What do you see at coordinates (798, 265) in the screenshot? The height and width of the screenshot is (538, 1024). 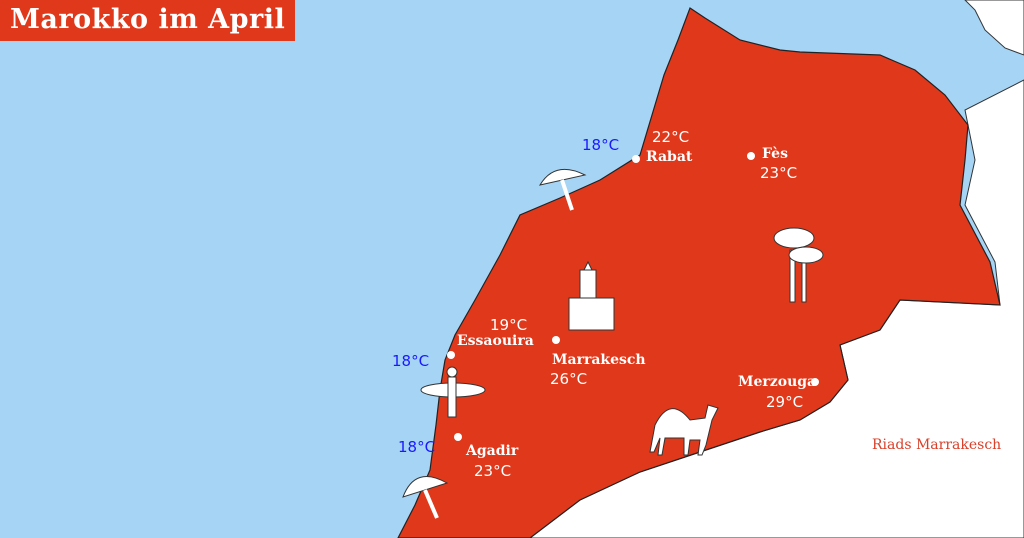 I see `palm-tree-icon` at bounding box center [798, 265].